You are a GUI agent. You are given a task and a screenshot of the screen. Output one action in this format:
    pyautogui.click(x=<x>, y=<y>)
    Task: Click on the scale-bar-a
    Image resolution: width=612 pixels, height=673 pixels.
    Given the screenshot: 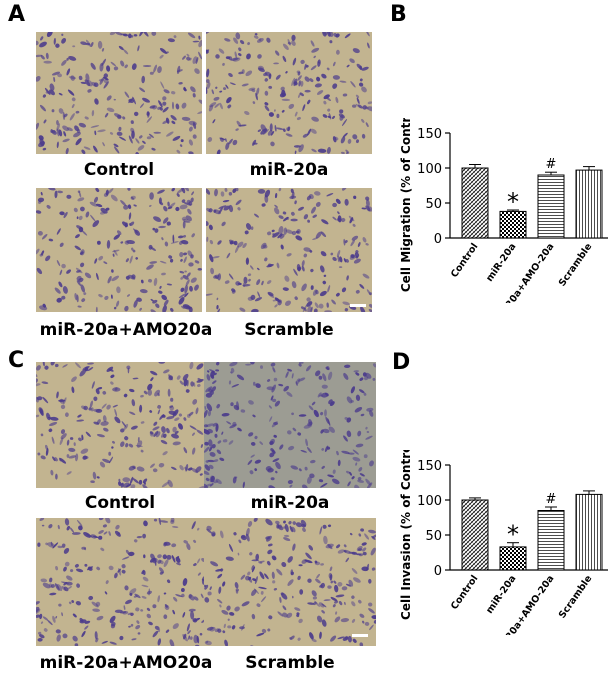 What is the action you would take?
    pyautogui.click(x=358, y=305)
    